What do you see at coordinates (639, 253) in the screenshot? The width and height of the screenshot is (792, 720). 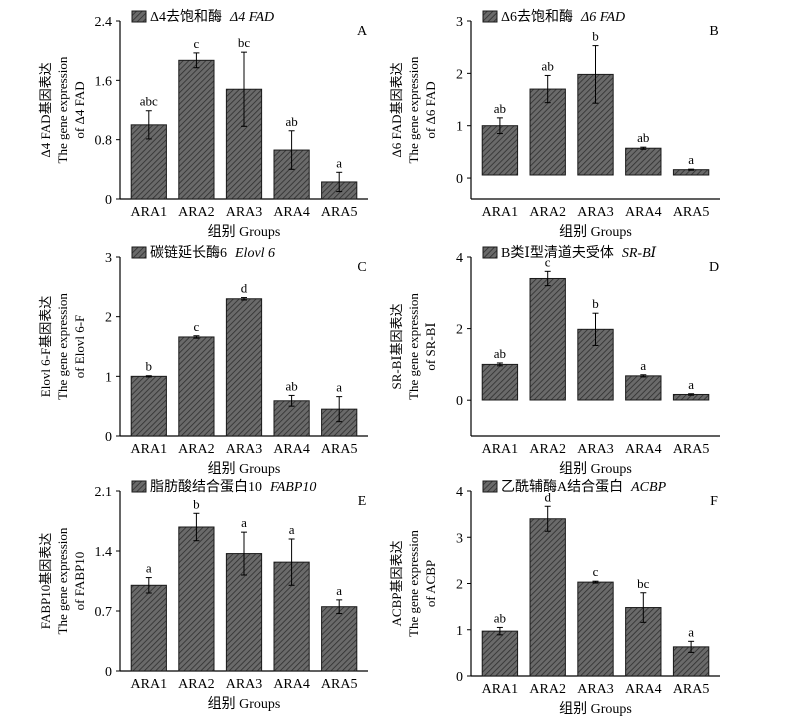 I see `legend-label-gene: SR-BⅠ` at bounding box center [639, 253].